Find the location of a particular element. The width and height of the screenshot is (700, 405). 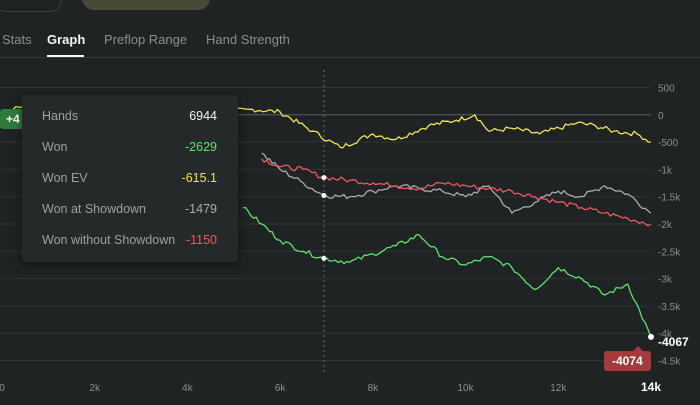

tab-graph: Graph is located at coordinates (66, 39).